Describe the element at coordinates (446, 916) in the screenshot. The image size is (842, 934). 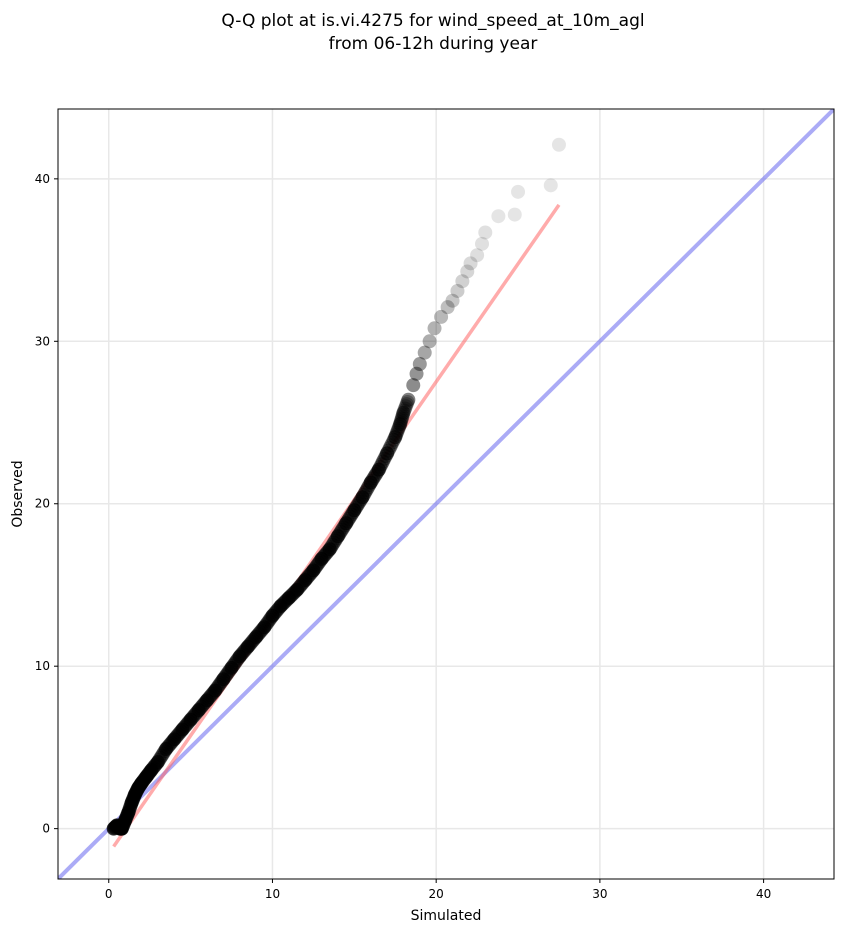
I see `x-axis-label: Simulated` at that location.